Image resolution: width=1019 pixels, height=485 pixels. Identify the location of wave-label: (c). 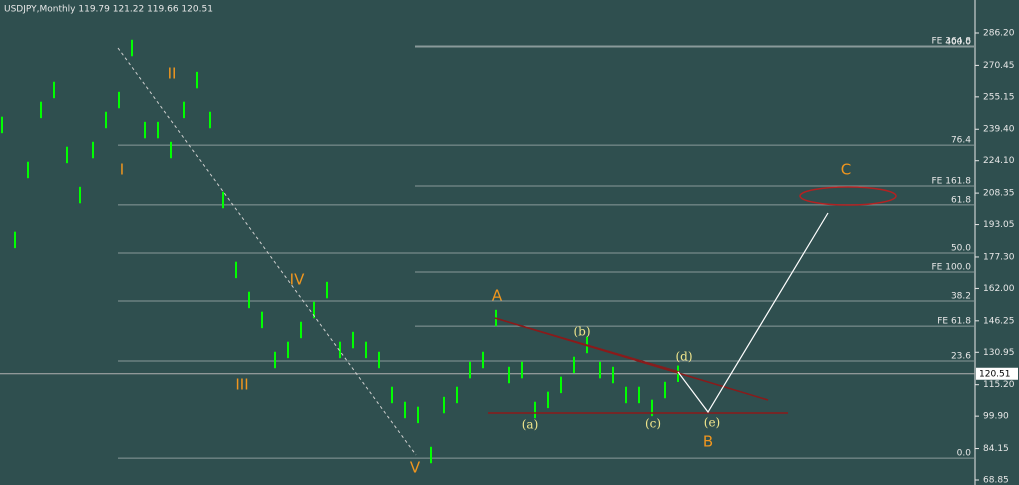
(653, 424).